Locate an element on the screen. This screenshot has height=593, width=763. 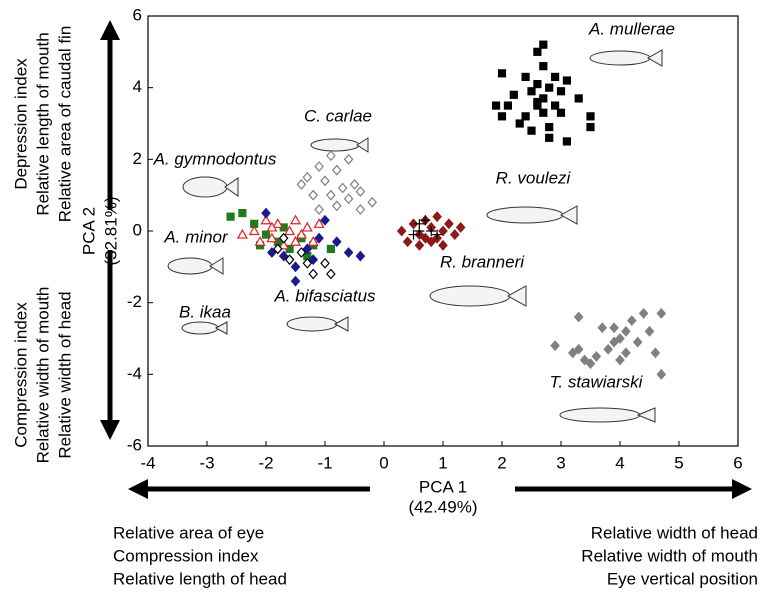
y-tick-label: 2 is located at coordinates (137, 158).